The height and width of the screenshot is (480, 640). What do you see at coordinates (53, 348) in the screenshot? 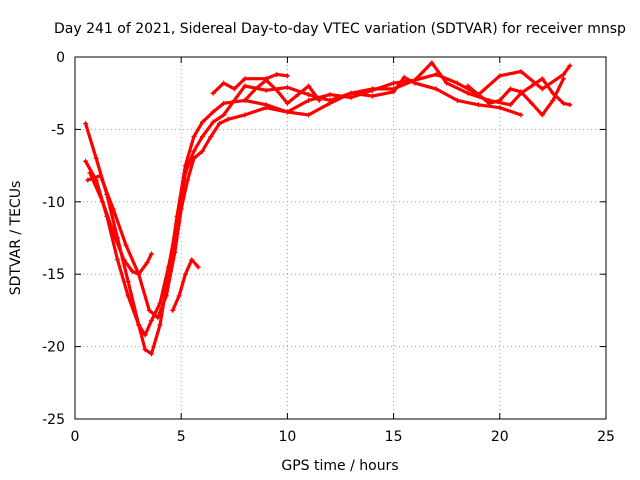
I see `y-tick-label: -20` at bounding box center [53, 348].